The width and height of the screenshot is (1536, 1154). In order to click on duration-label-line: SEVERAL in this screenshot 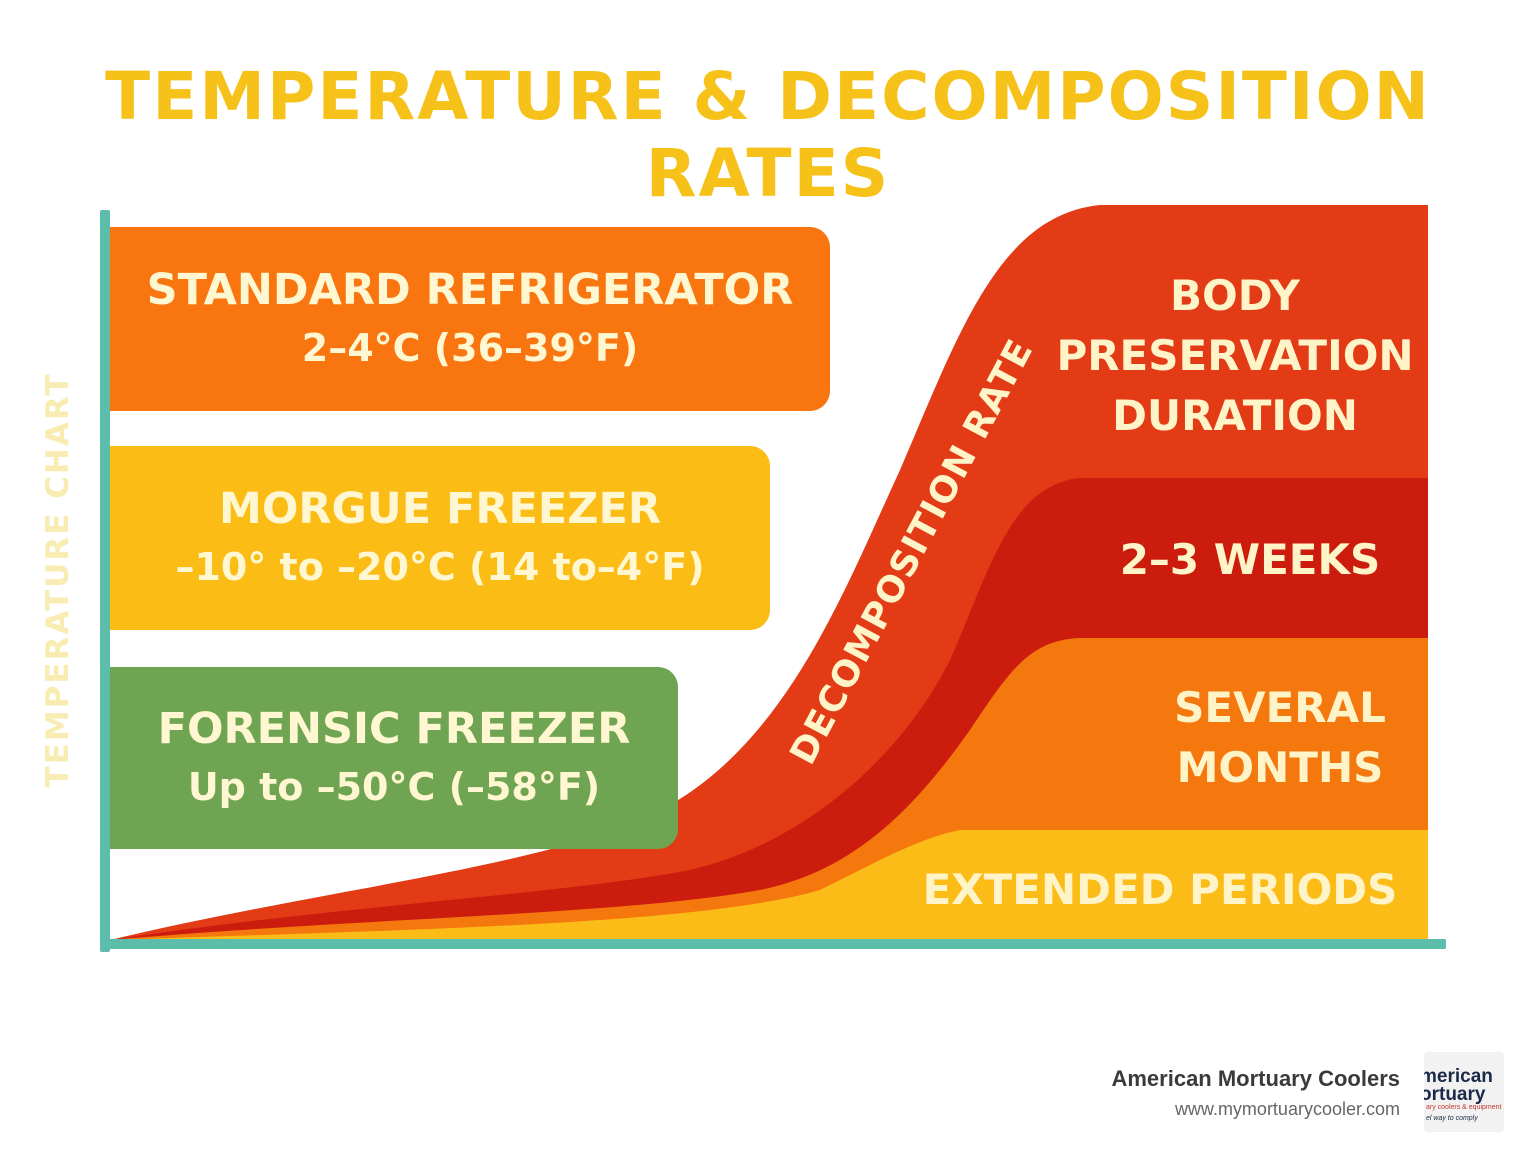, I will do `click(1280, 707)`.